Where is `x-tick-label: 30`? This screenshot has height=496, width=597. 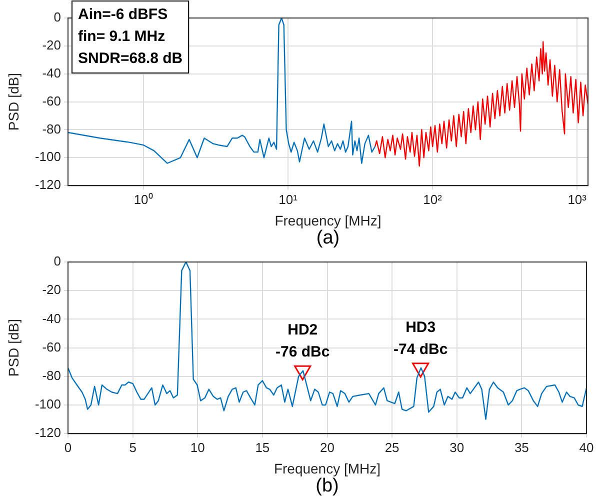
x-tick-label: 30 is located at coordinates (457, 447).